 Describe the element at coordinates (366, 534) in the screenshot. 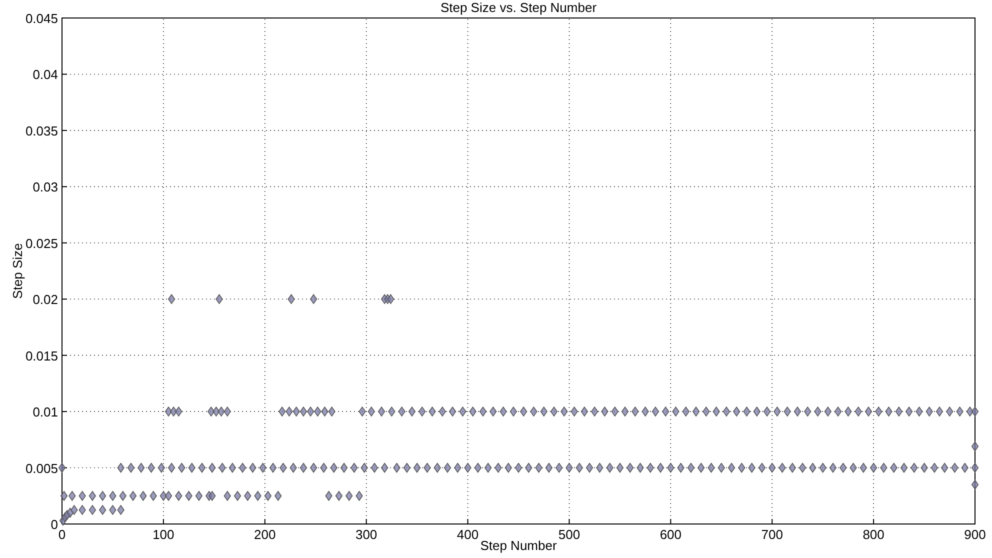

I see `x-tick-label: 300` at that location.